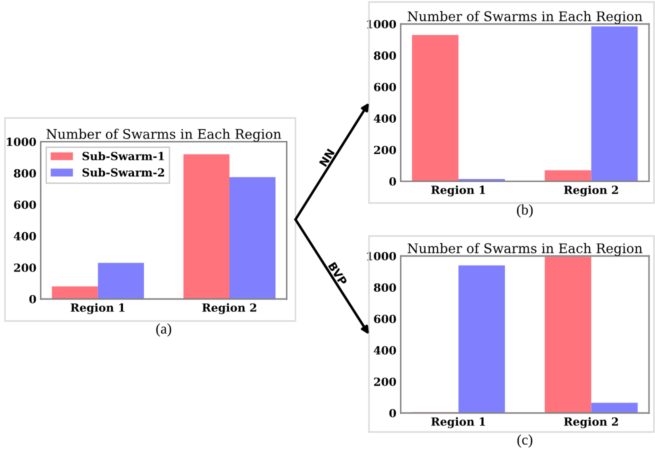  Describe the element at coordinates (524, 211) in the screenshot. I see `text: (b)` at that location.